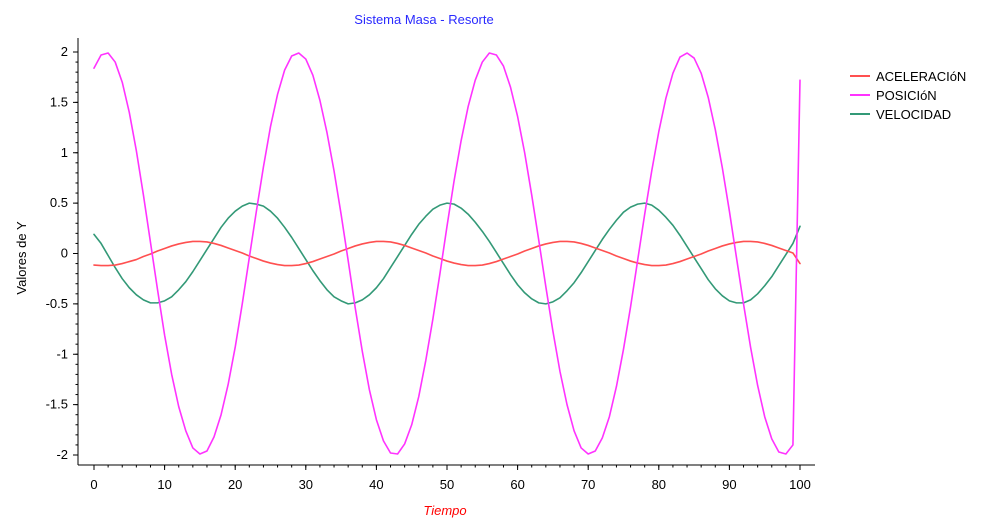 The image size is (986, 520). I want to click on y-tick-label: 1, so click(64, 152).